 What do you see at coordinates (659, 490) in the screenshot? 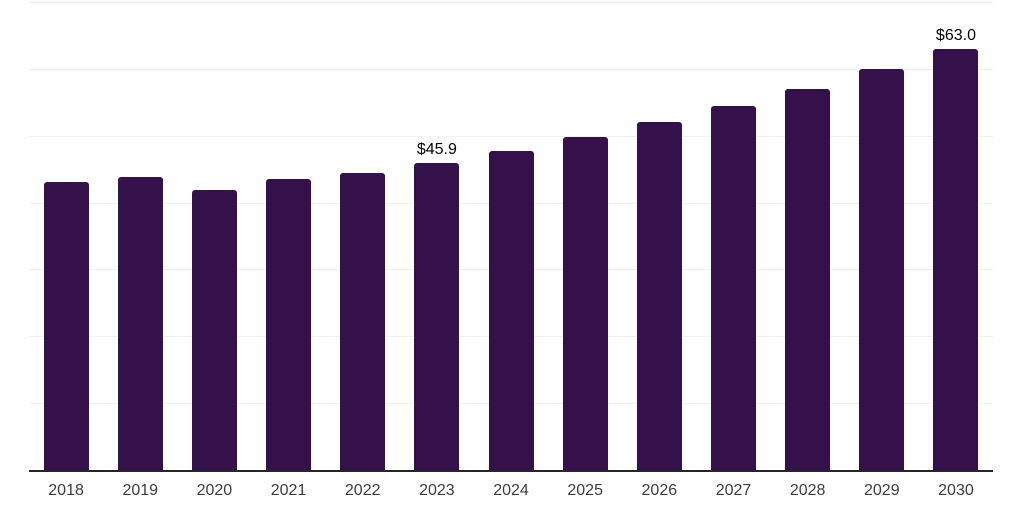
I see `x-tick-2026: 2026` at bounding box center [659, 490].